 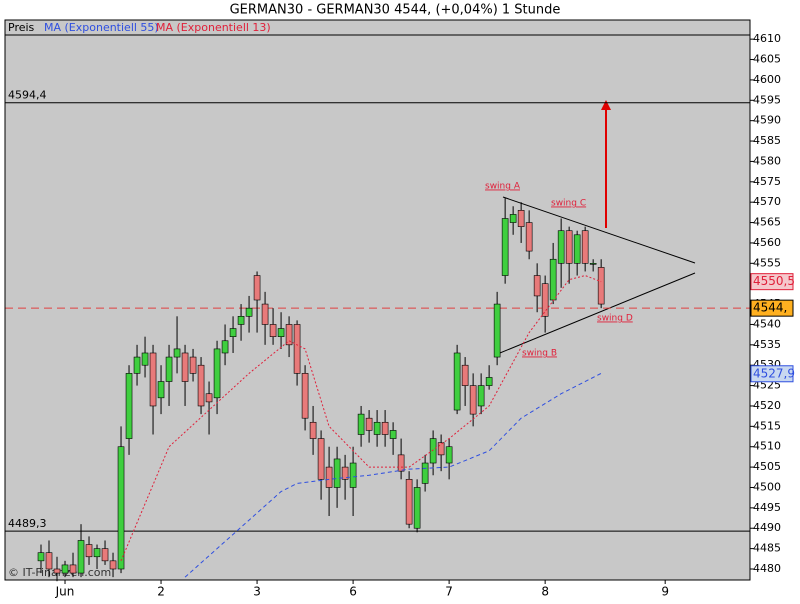 I want to click on price-tag: 4544,, so click(x=770, y=308).